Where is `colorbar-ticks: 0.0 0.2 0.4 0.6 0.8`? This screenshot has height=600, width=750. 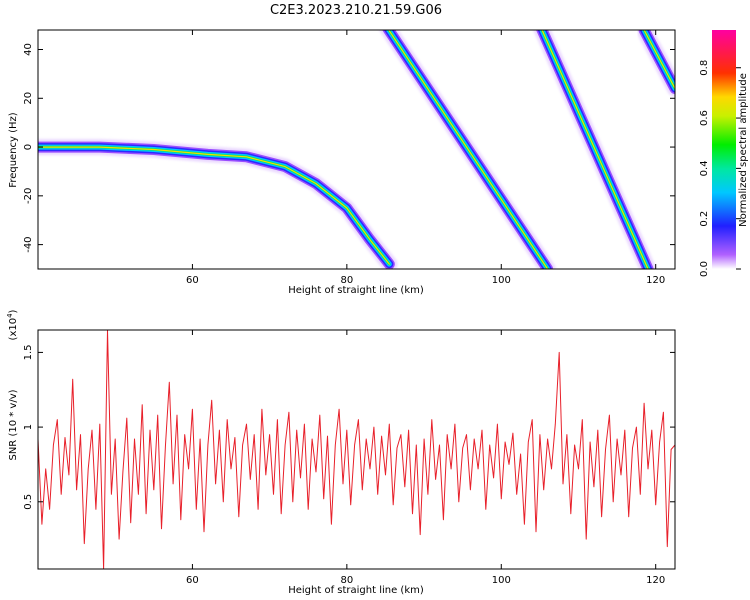
colorbar-ticks: 0.0 0.2 0.4 0.6 0.8 is located at coordinates (720, 168).